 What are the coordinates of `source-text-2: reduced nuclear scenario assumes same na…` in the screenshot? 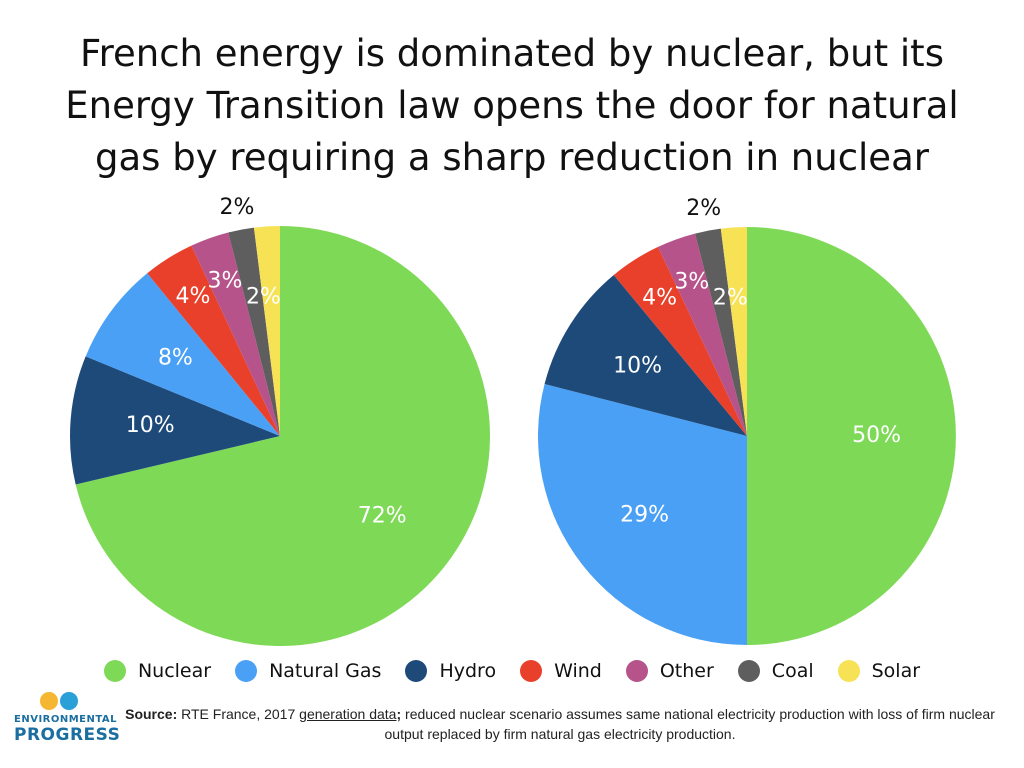 It's located at (689, 724).